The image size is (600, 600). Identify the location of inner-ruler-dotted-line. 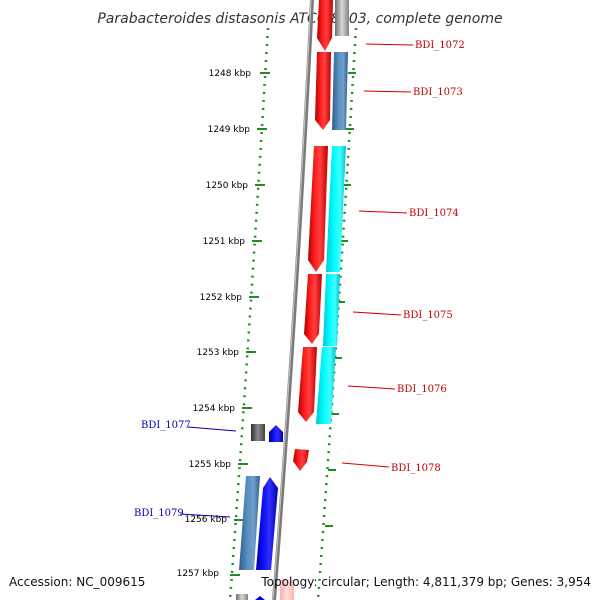
(249, 313).